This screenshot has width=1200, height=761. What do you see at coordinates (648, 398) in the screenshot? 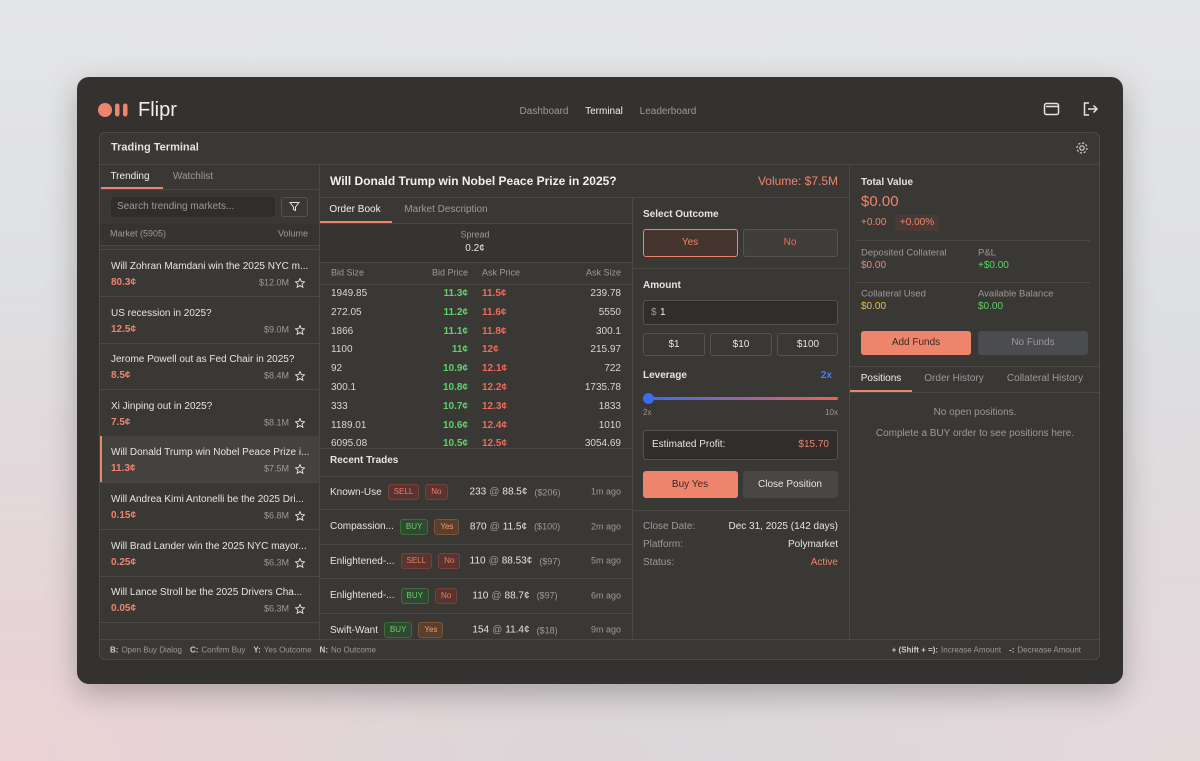
I see `leverage-knob` at bounding box center [648, 398].